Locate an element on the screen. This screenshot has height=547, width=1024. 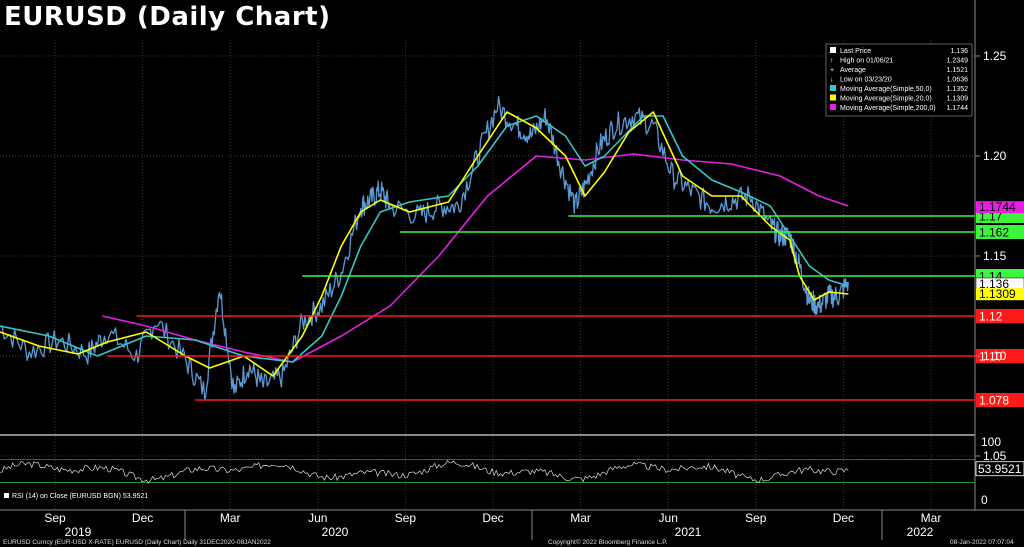
rsi-line is located at coordinates (424, 472).